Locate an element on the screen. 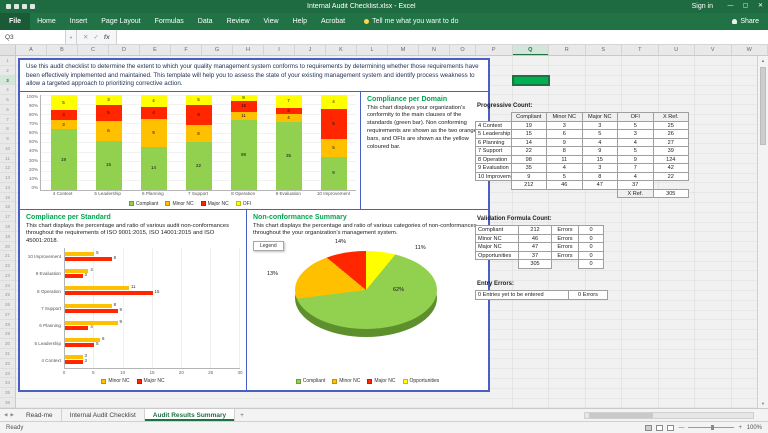  zoom-in-icon: + is located at coordinates (740, 427).